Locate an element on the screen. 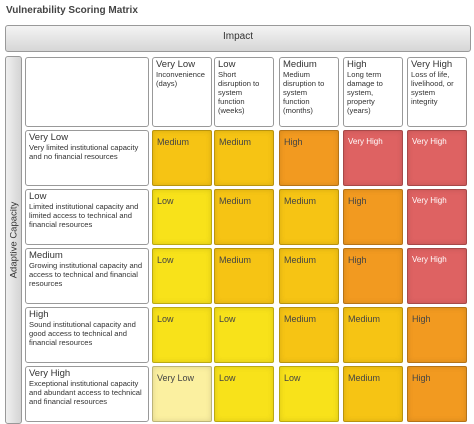 The width and height of the screenshot is (474, 424). column-heading: High is located at coordinates (357, 64).